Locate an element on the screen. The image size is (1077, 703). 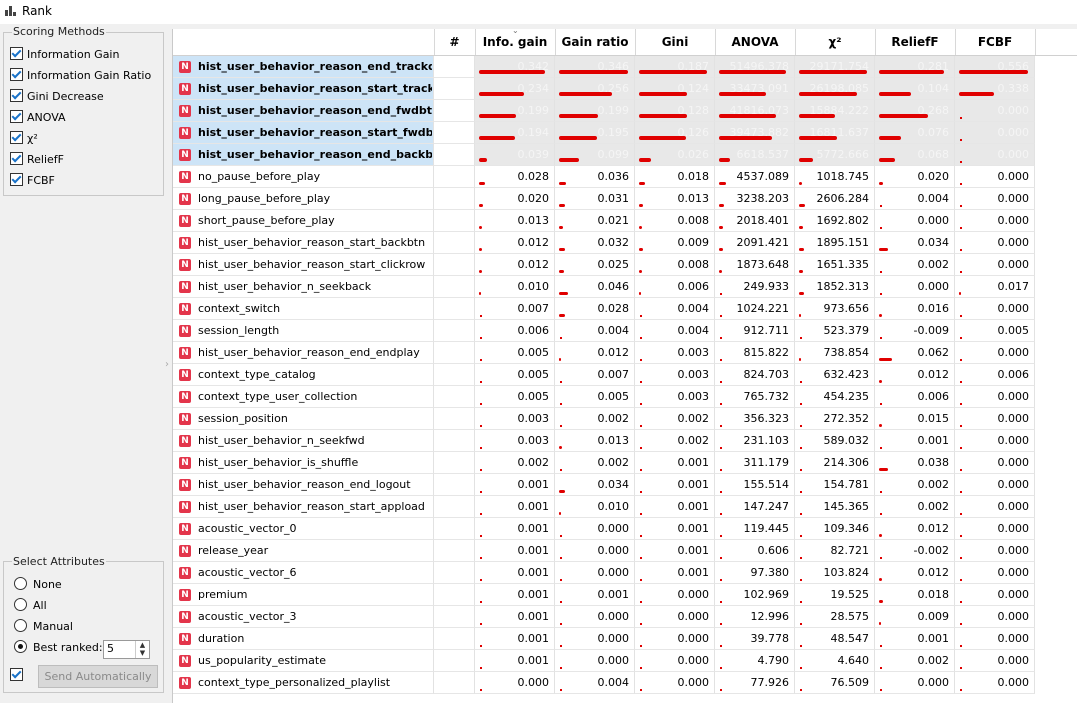
score-cell: 0.003 is located at coordinates (675, 375).